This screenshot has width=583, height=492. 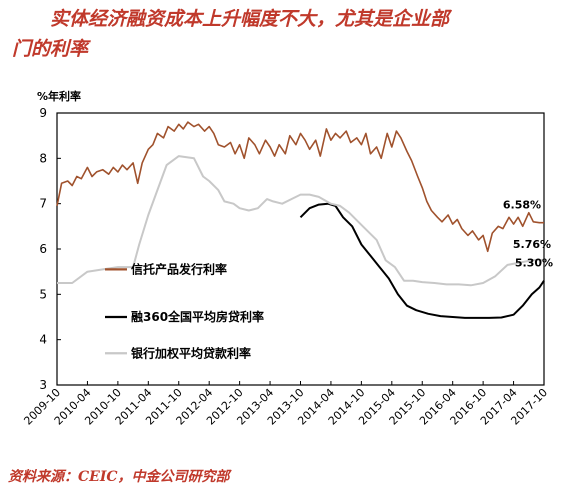 I want to click on y-tick-label: 4, so click(x=43, y=340).